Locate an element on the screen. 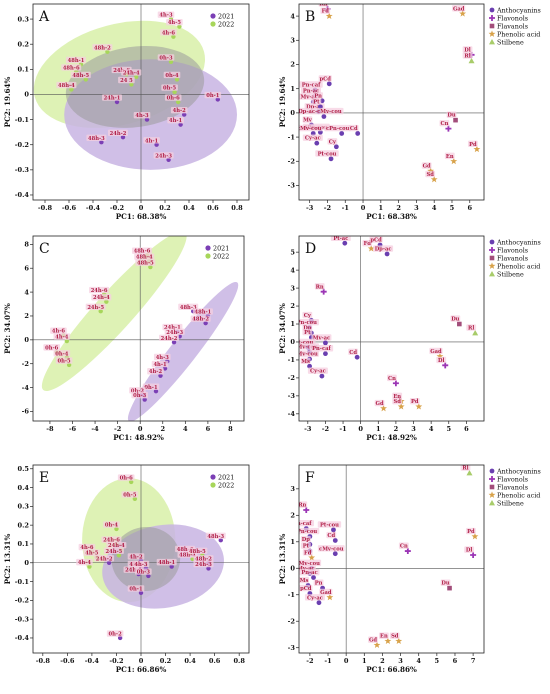 Image resolution: width=550 pixels, height=694 pixels. point-label: Pn-caf is located at coordinates (321, 349).